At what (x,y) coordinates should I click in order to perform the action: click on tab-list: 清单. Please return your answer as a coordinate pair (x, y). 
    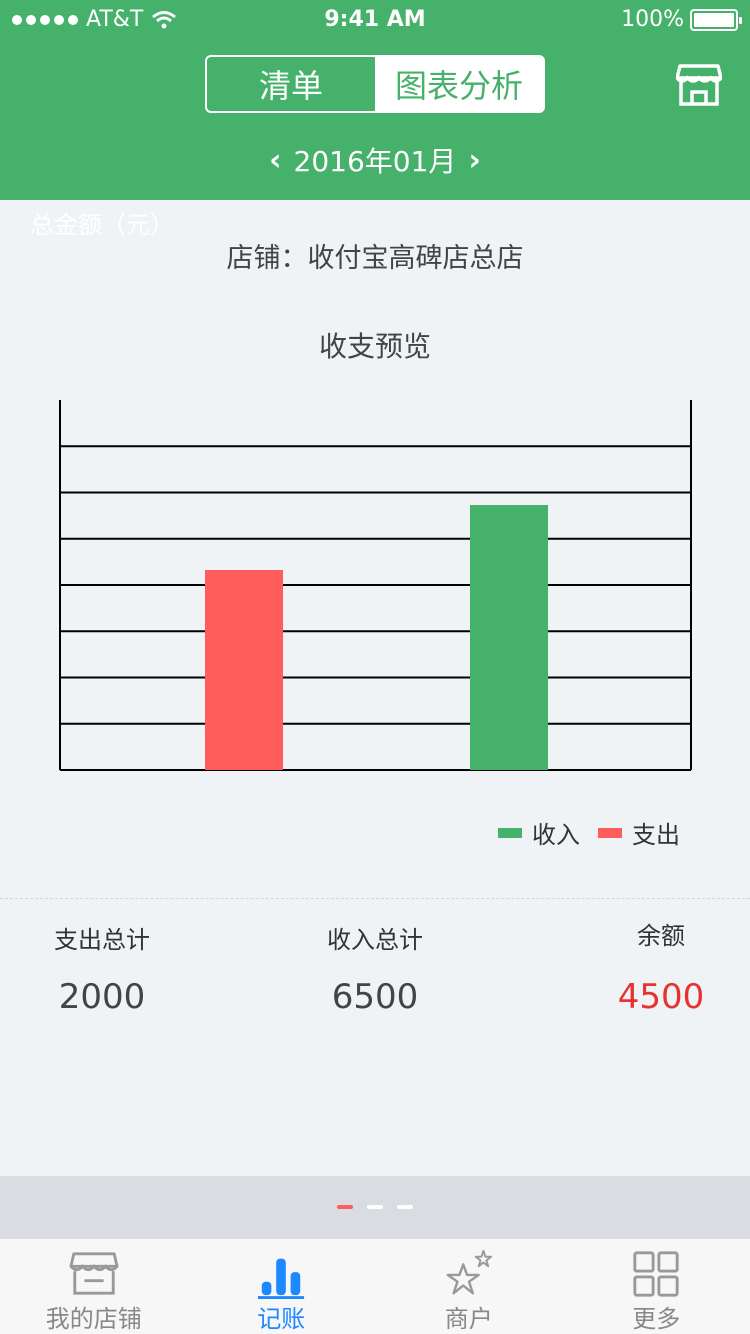
    Looking at the image, I should click on (290, 86).